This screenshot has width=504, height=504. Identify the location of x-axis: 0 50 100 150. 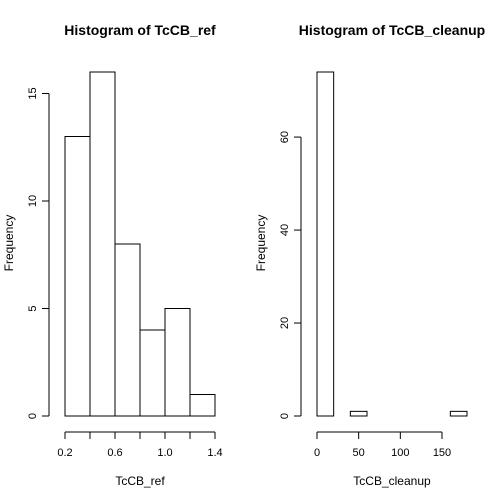
(382, 445).